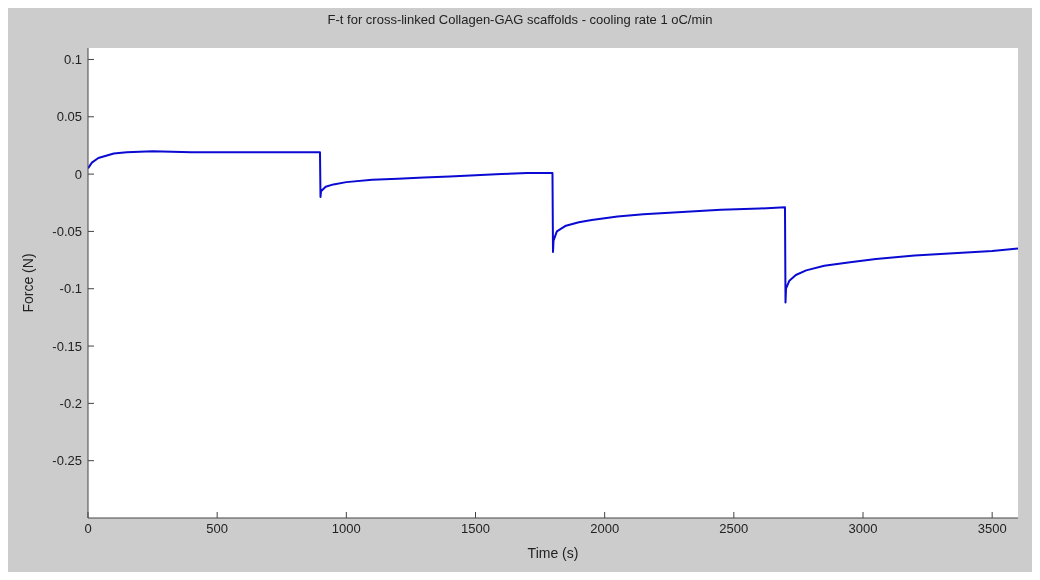 The image size is (1040, 580). Describe the element at coordinates (70, 289) in the screenshot. I see `y-tick-label: -0.1` at that location.